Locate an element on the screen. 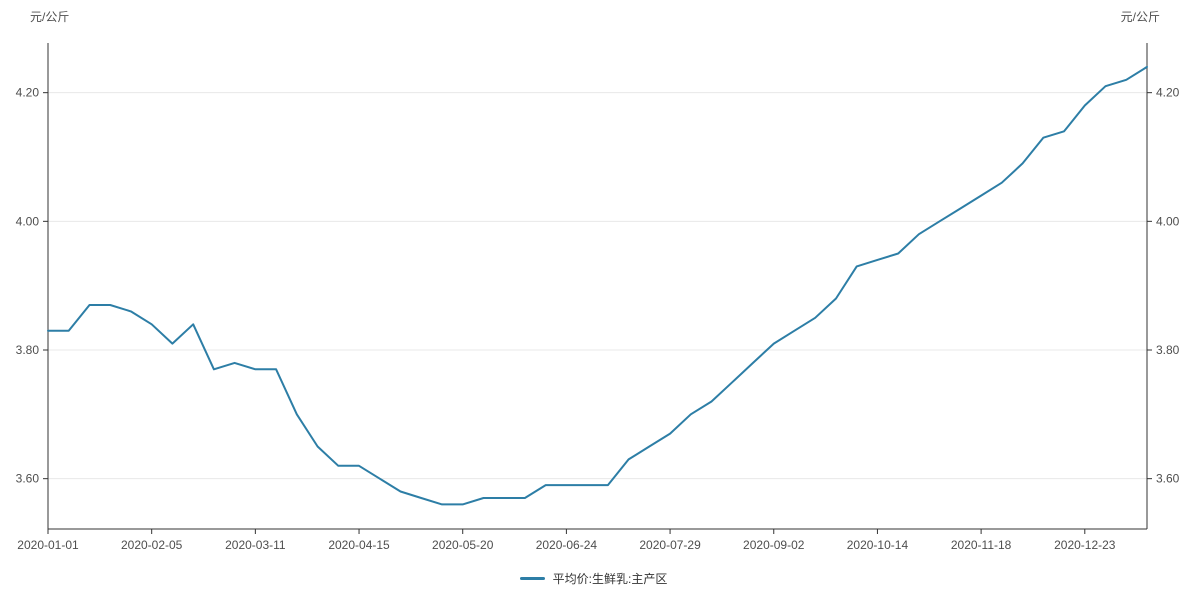  x-tick-label: 2020-09-02 is located at coordinates (774, 545).